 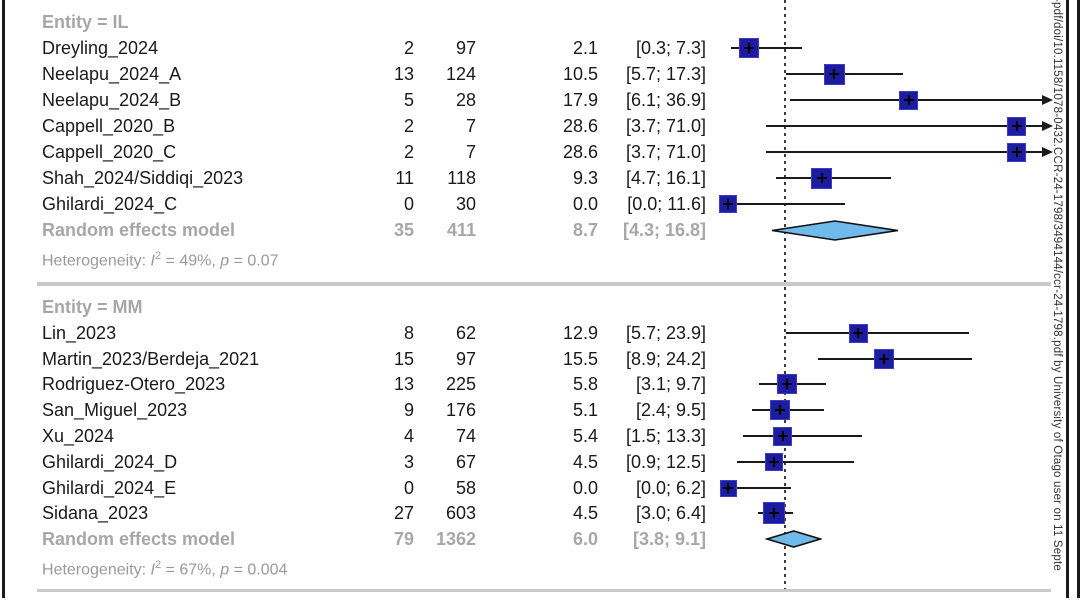 What do you see at coordinates (465, 333) in the screenshot?
I see `total-value: 62` at bounding box center [465, 333].